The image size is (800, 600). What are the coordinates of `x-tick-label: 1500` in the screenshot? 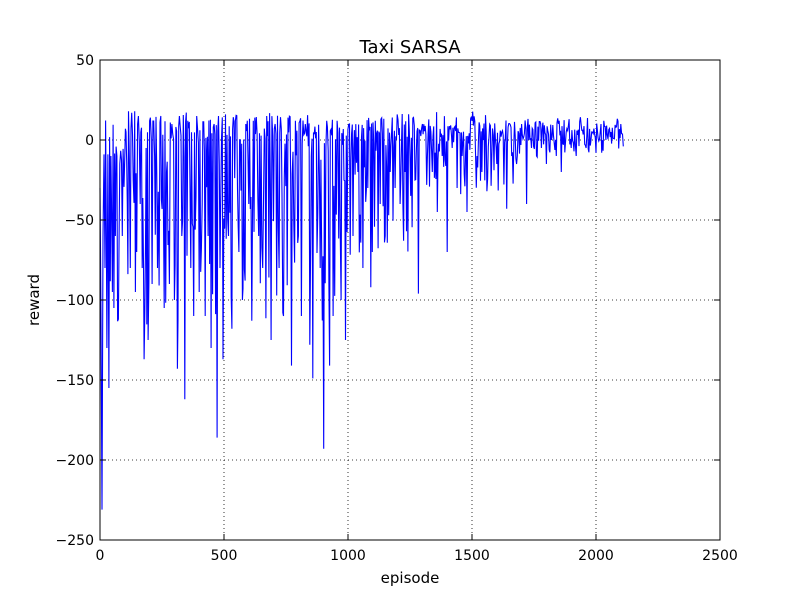 It's located at (472, 556).